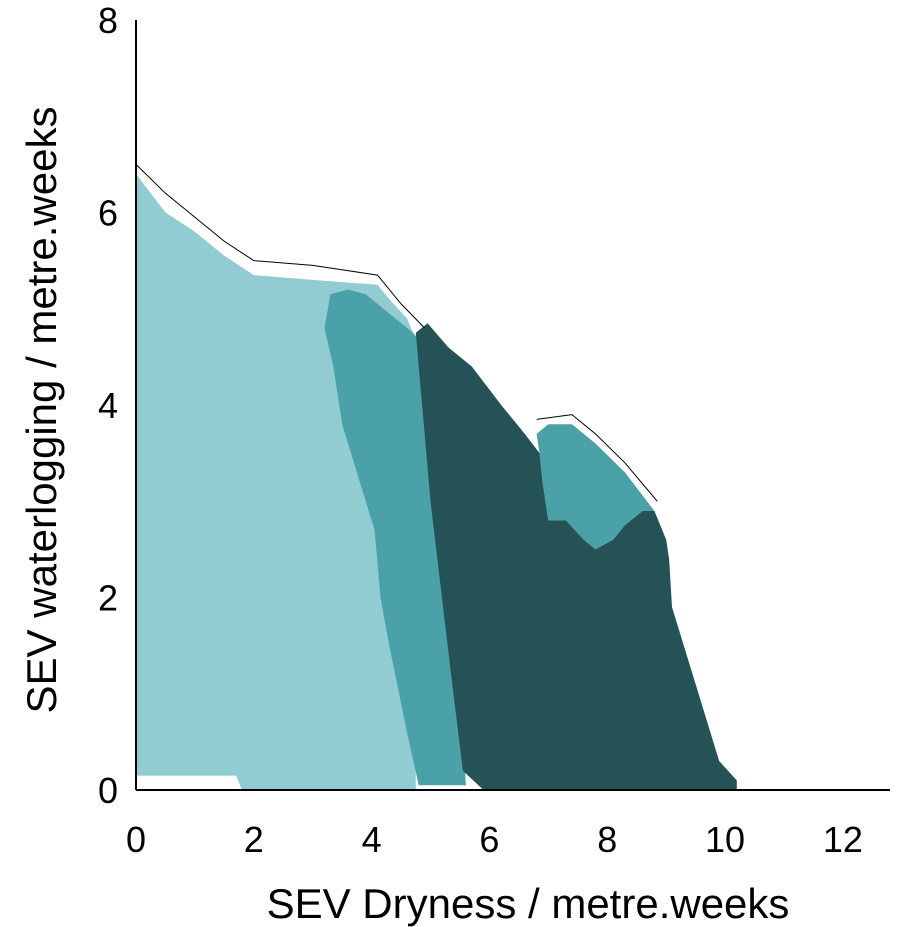 The image size is (899, 927). I want to click on region-boundary-line, so click(280, 246).